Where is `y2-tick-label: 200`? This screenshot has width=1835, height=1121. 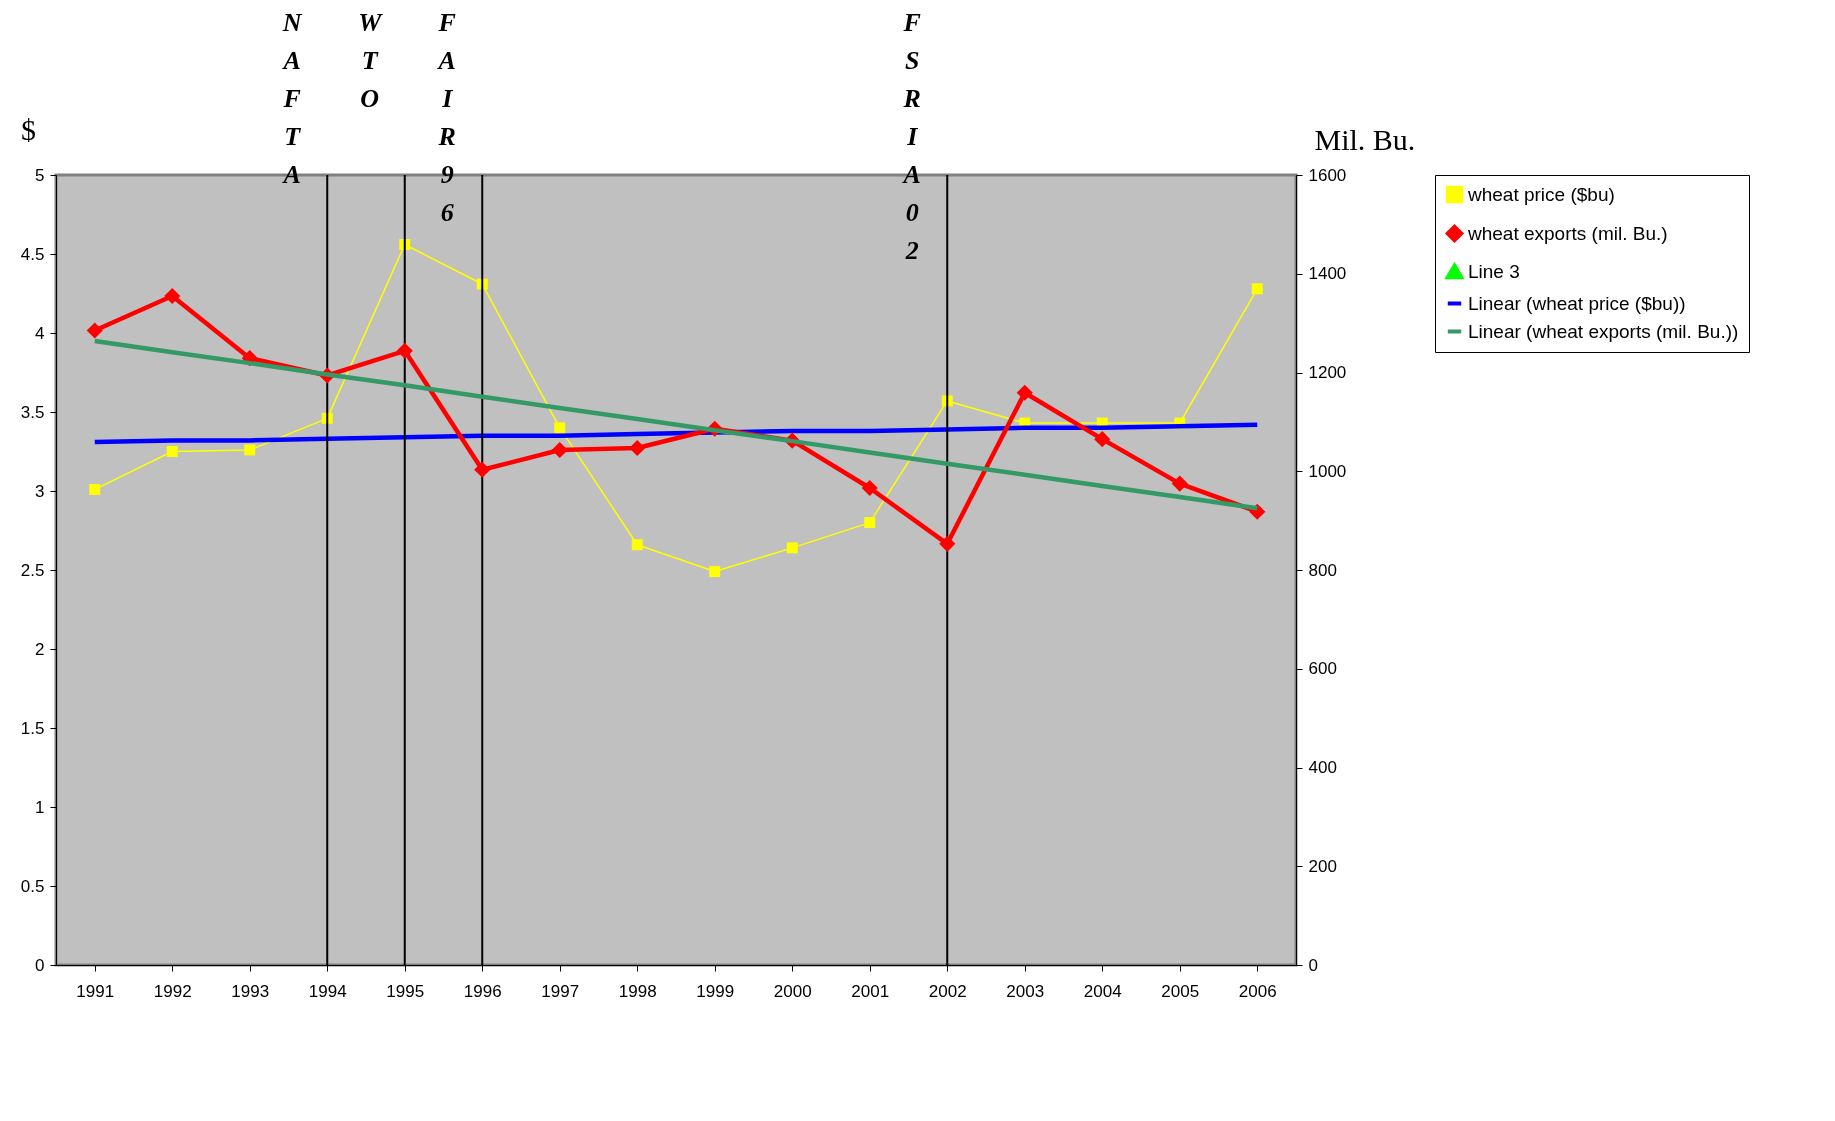 y2-tick-label: 200 is located at coordinates (1322, 866).